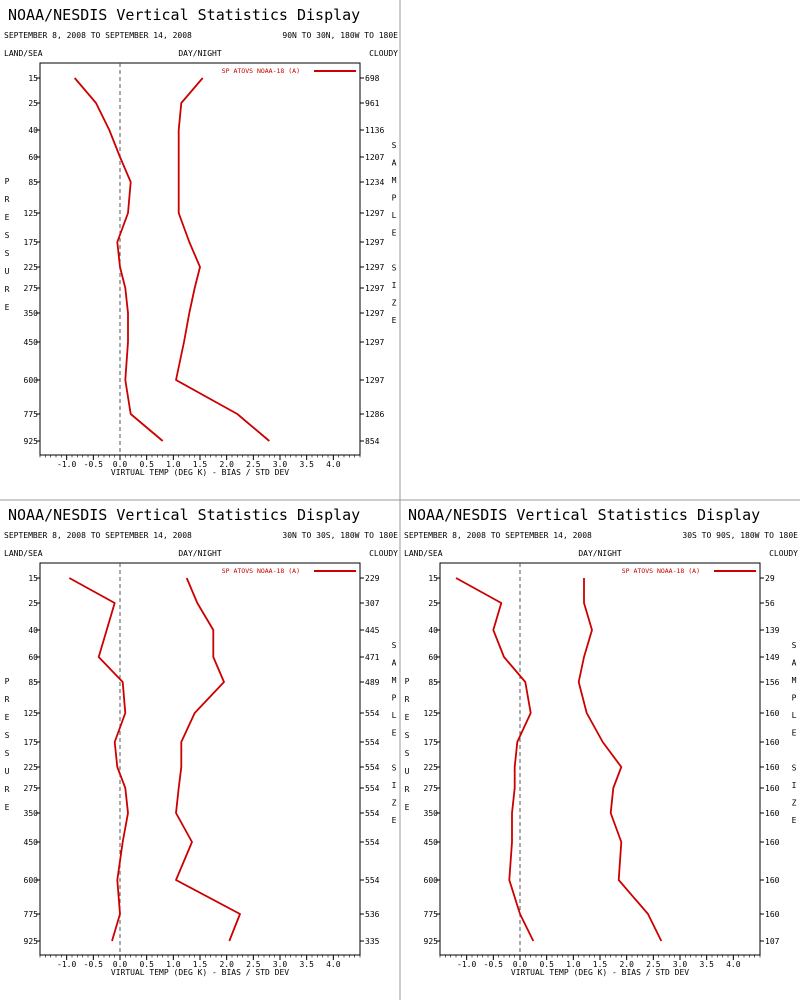  I want to click on pressure-level-label: 85, so click(33, 682).